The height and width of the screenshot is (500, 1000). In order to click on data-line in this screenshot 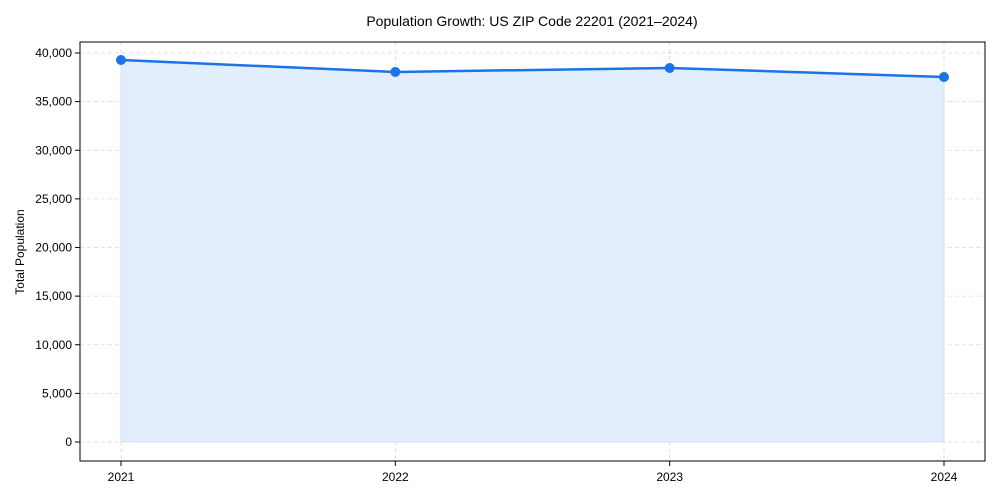, I will do `click(532, 68)`.